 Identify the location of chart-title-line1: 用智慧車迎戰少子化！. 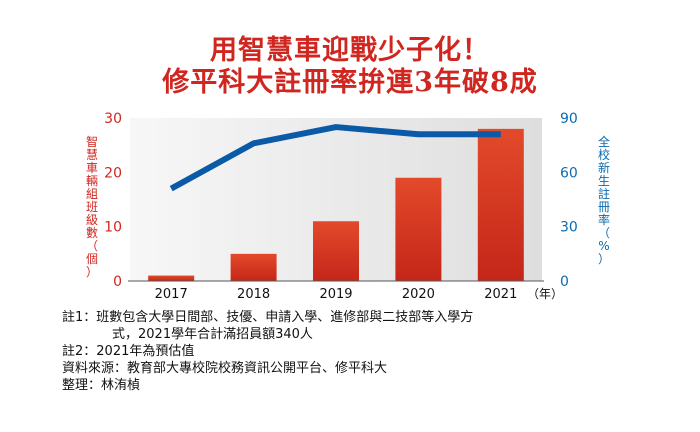
(350, 50).